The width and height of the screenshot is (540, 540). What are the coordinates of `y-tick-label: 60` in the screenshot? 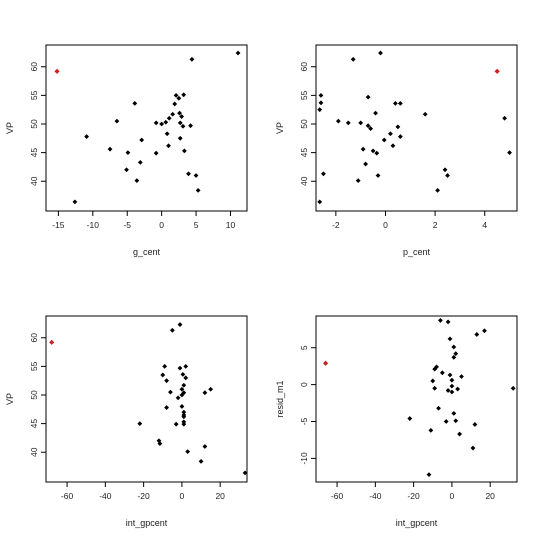 It's located at (304, 67).